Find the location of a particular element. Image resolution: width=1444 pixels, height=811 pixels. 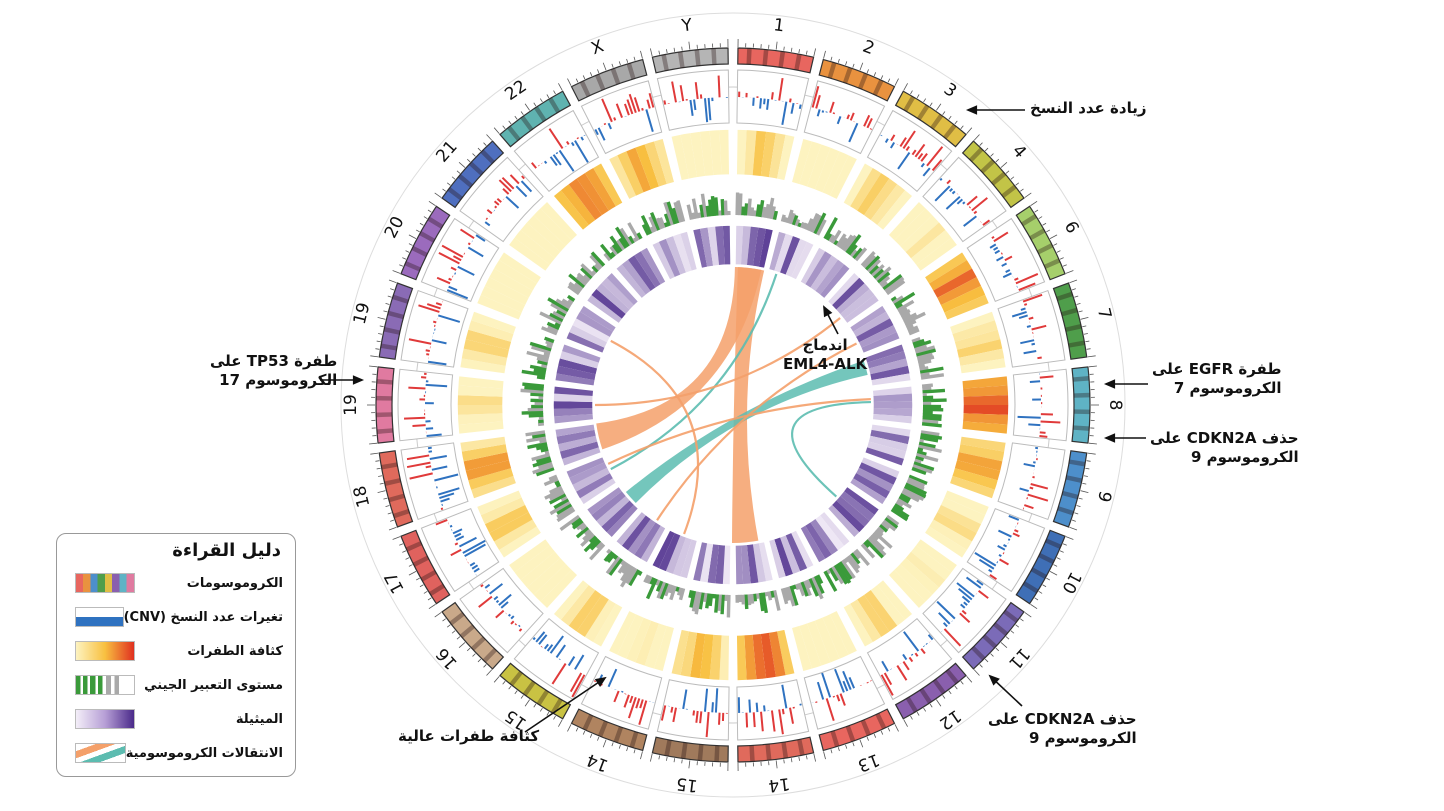

expression-swatch is located at coordinates (105, 685).